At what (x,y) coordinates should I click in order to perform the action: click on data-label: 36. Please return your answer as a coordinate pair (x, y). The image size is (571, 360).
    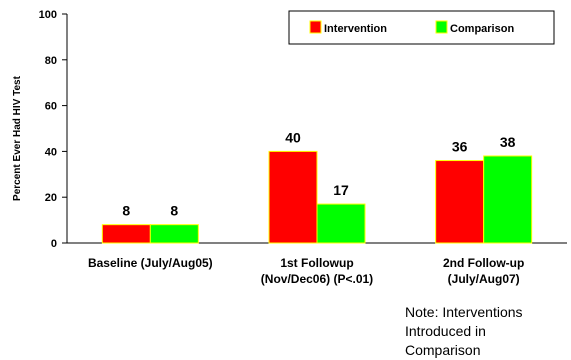
    Looking at the image, I should click on (460, 147).